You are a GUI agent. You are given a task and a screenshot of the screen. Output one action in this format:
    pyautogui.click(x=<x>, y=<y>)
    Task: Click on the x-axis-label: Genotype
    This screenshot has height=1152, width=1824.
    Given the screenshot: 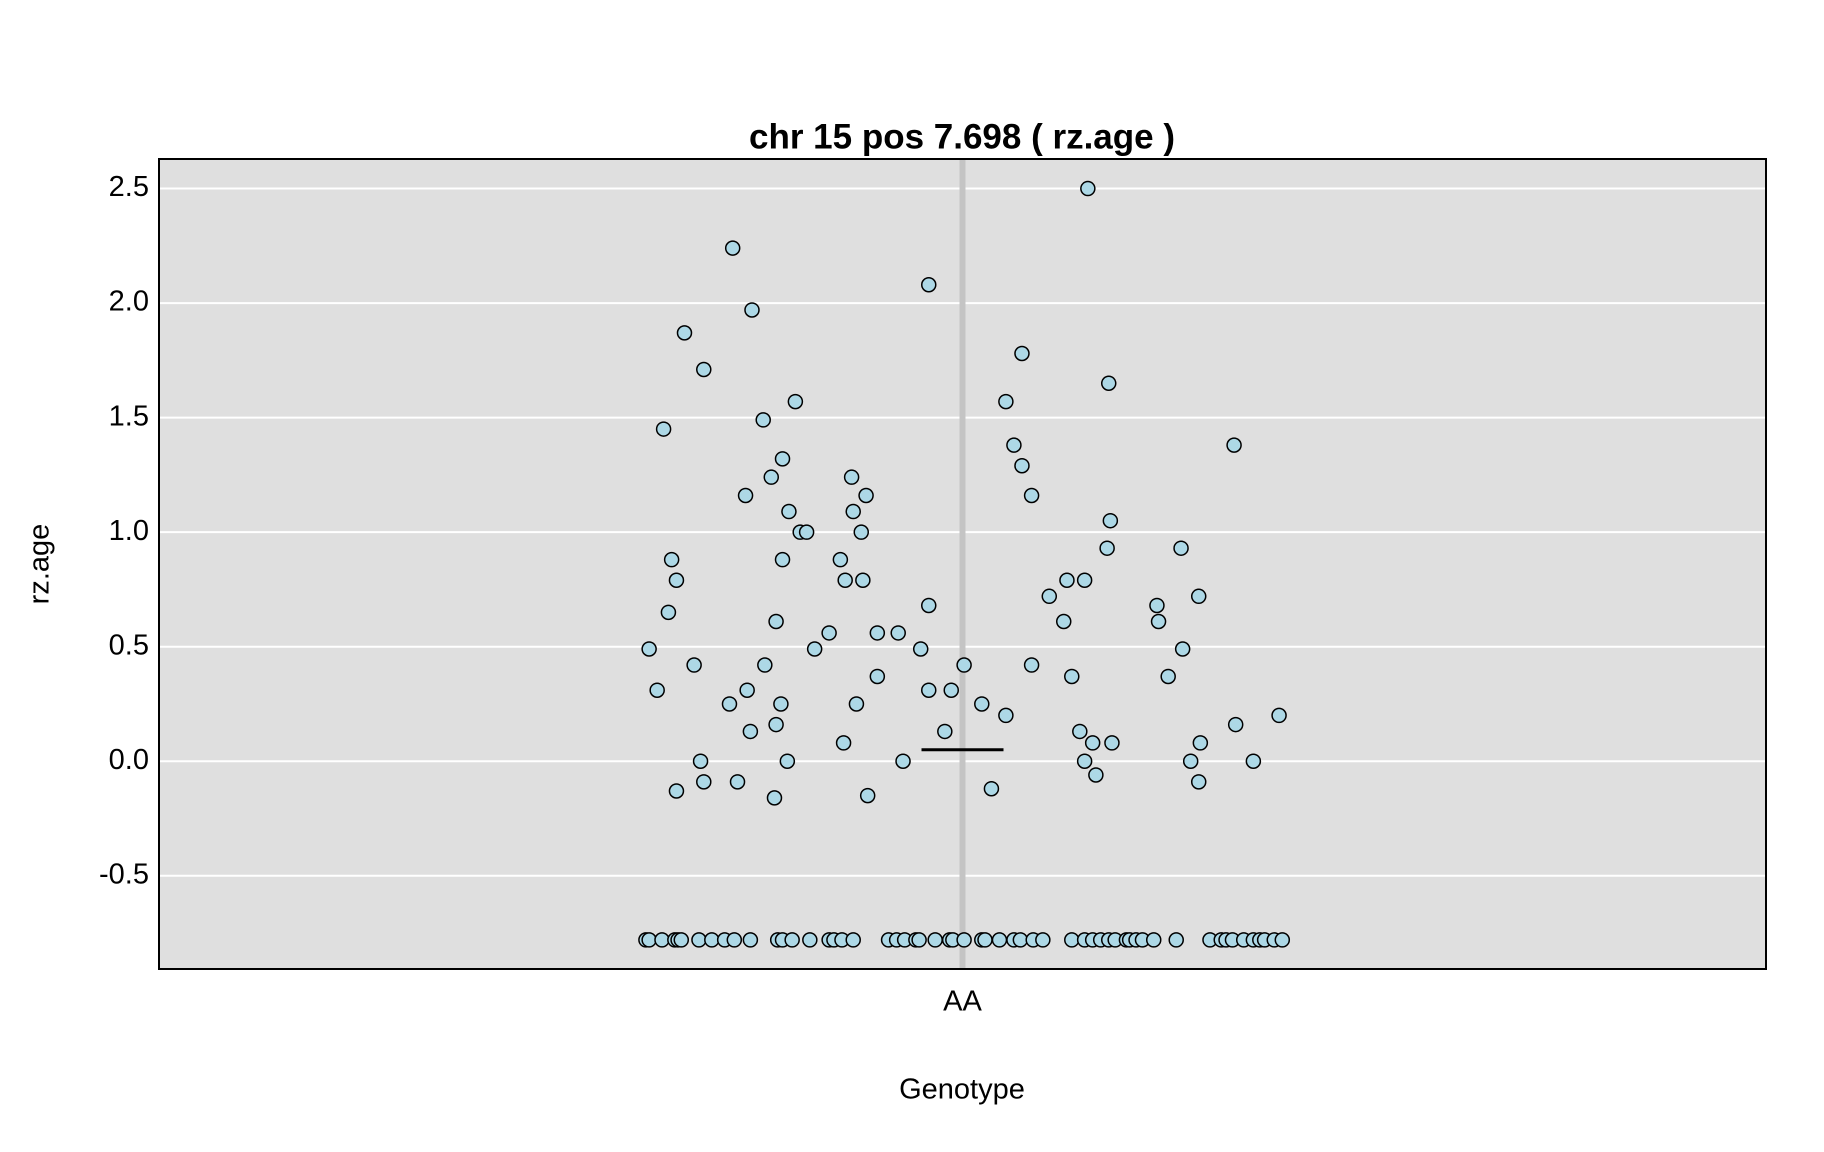 What is the action you would take?
    pyautogui.click(x=962, y=1090)
    